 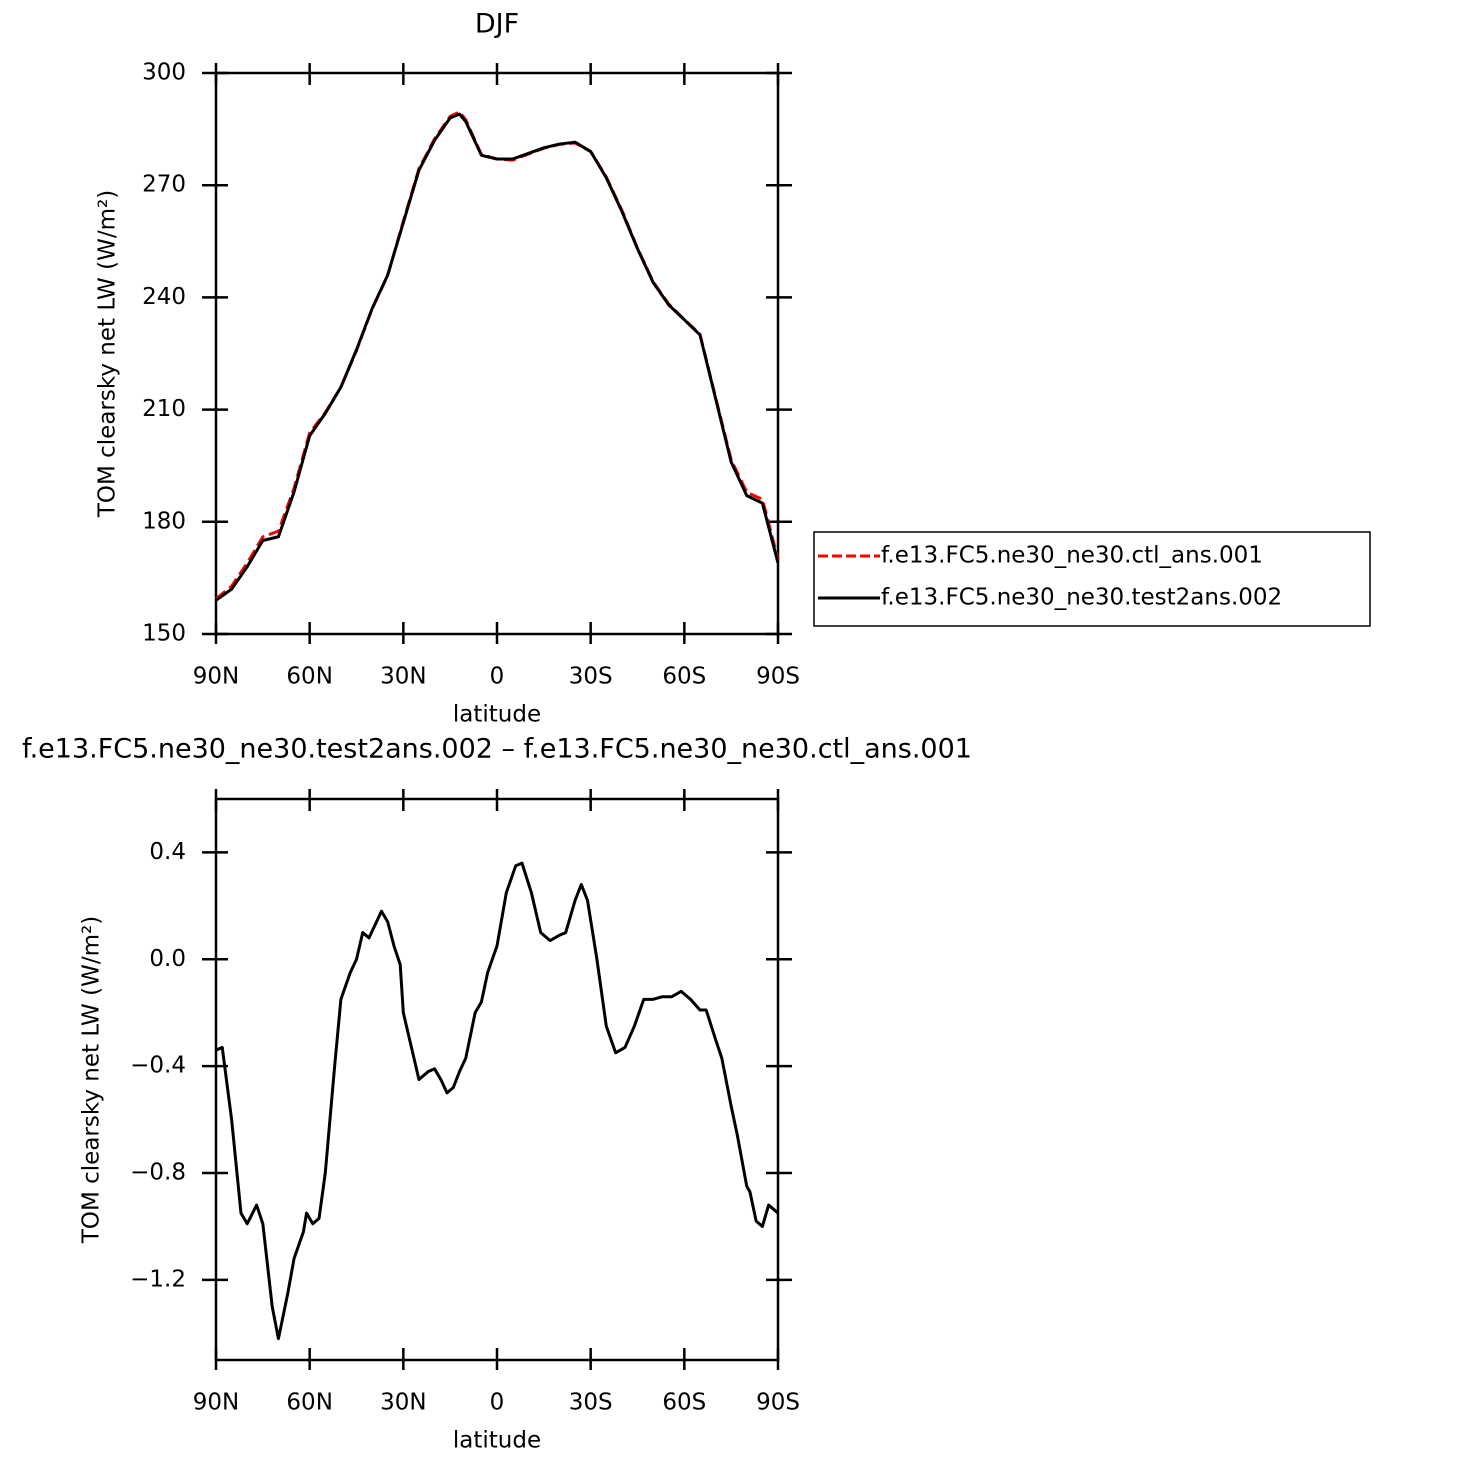 I want to click on chart-title: DJF, so click(x=497, y=24).